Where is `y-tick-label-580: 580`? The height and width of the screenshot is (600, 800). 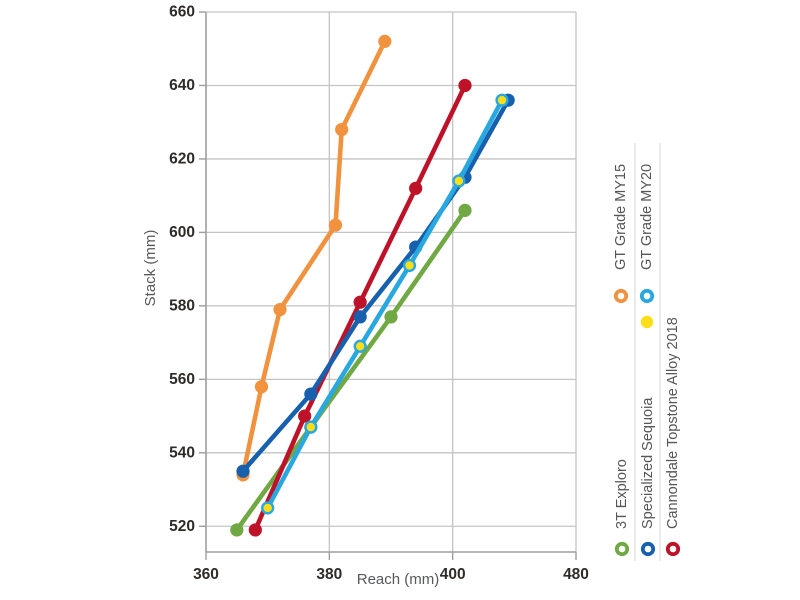
y-tick-label-580: 580 is located at coordinates (182, 305).